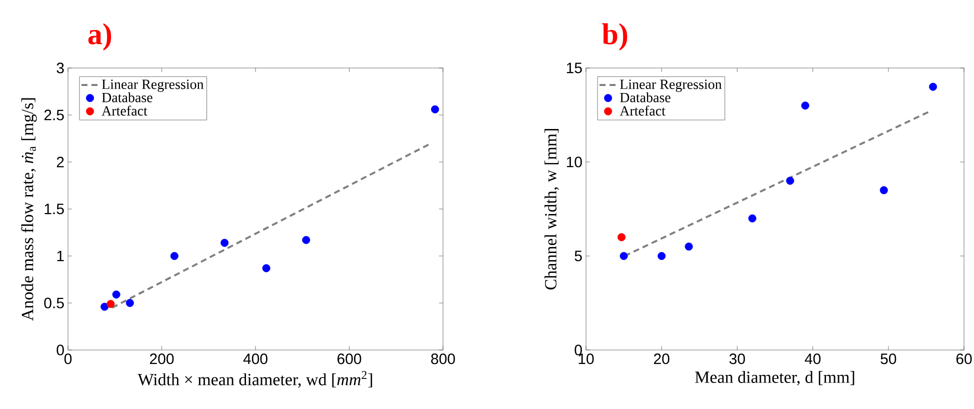 The width and height of the screenshot is (974, 409). What do you see at coordinates (578, 256) in the screenshot?
I see `y-tick-label: 5` at bounding box center [578, 256].